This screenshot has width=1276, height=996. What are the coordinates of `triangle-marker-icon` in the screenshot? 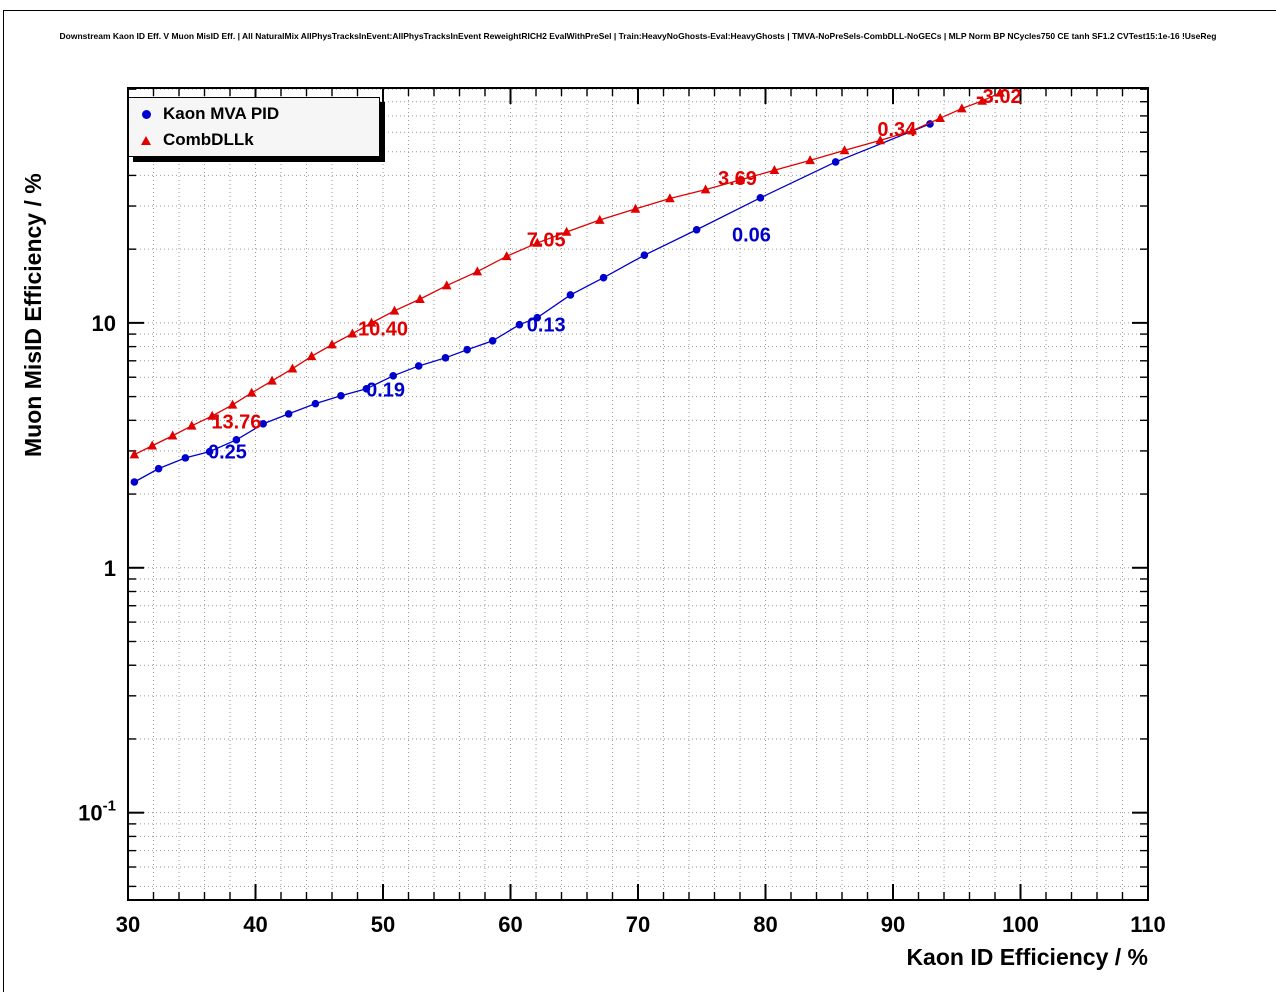 It's located at (146, 140).